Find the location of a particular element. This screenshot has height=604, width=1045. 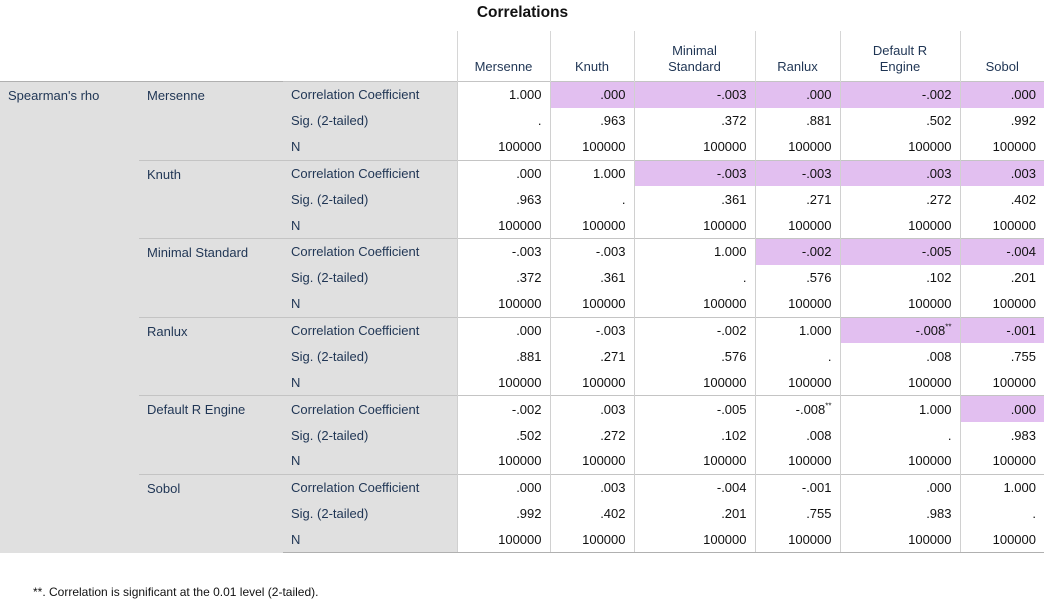

table-row: Sig. (2-tailed) .992.402.201.755.983. is located at coordinates (522, 513).